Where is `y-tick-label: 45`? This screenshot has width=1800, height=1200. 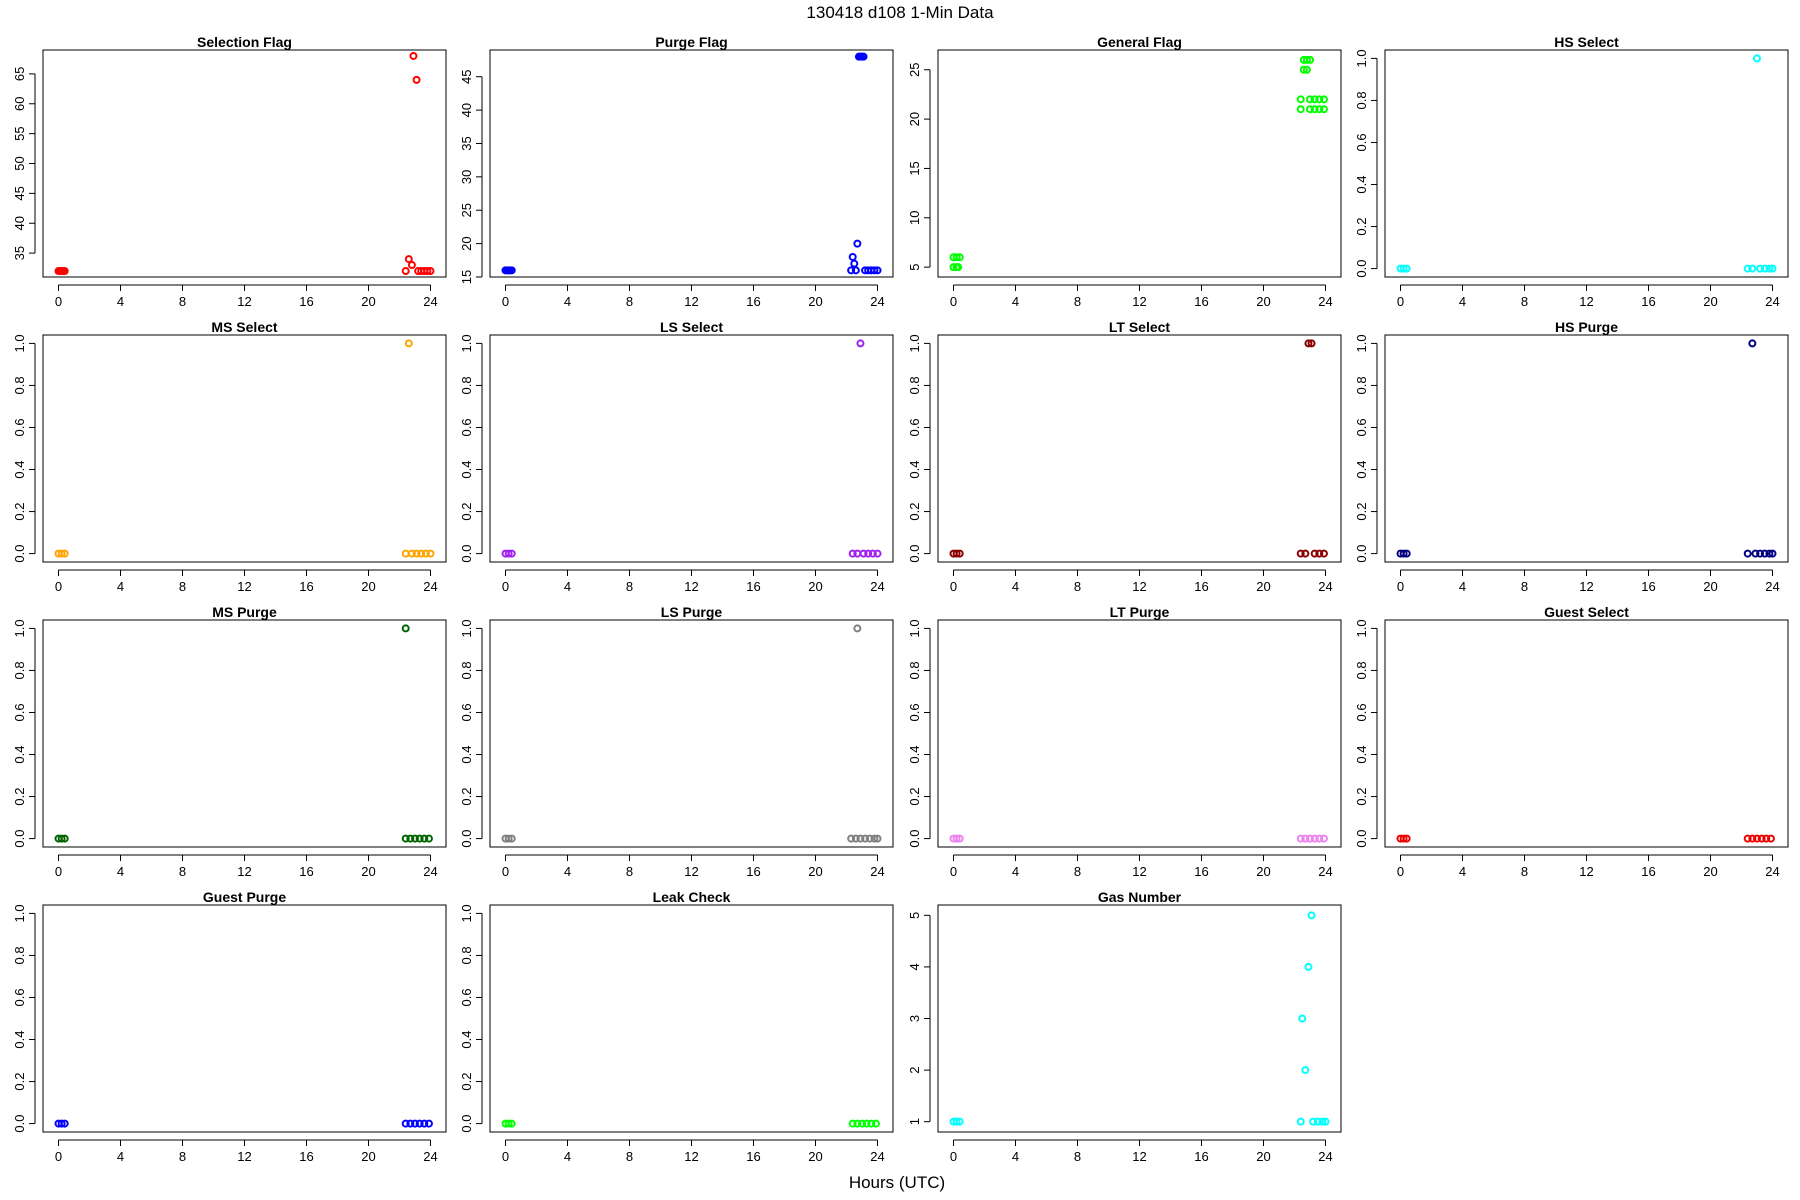 y-tick-label: 45 is located at coordinates (466, 76).